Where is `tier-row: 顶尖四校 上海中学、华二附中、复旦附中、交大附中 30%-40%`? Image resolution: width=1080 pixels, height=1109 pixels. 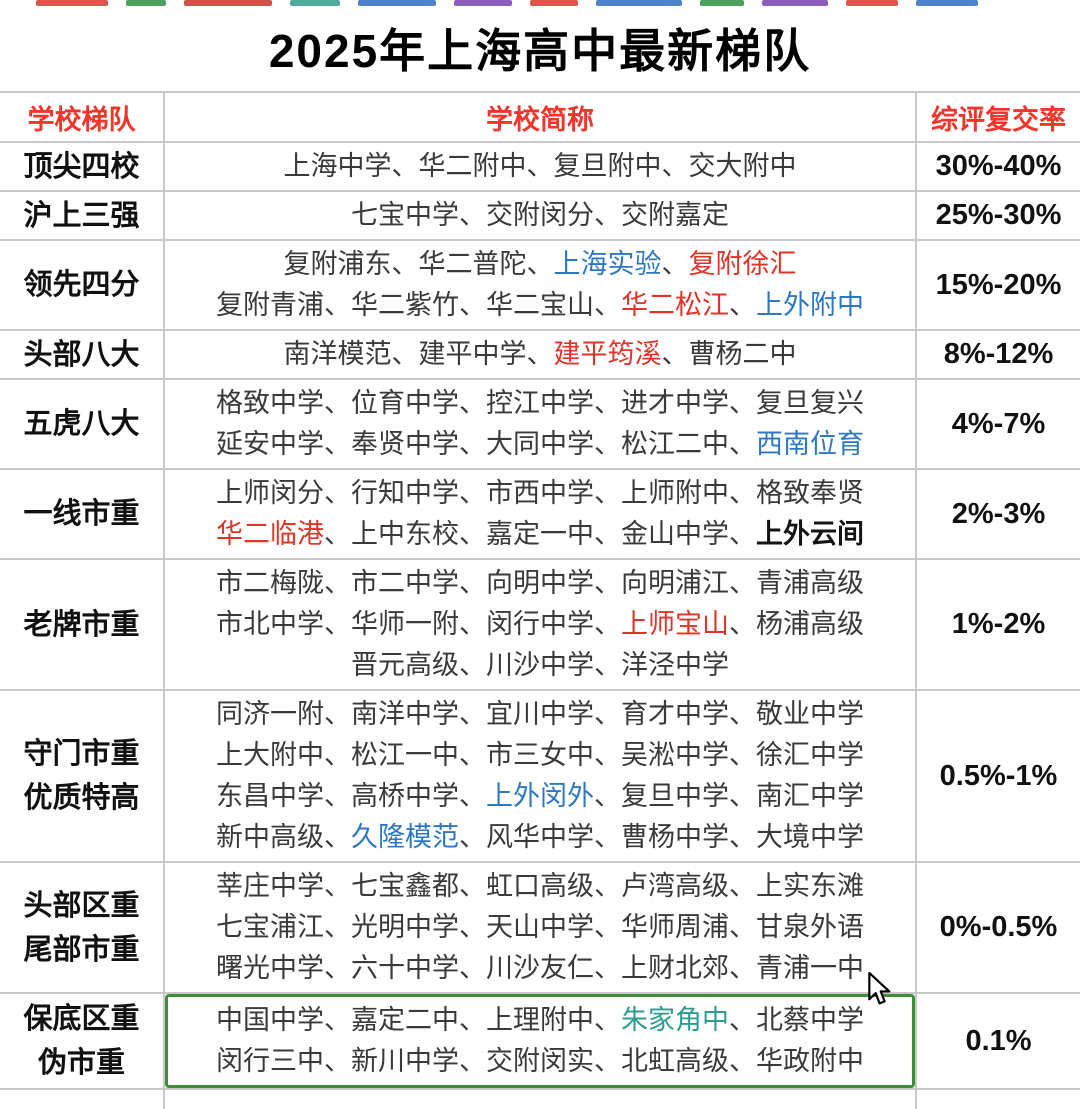
tier-row: 顶尖四校 上海中学、华二附中、复旦附中、交大附中 30%-40% is located at coordinates (540, 167).